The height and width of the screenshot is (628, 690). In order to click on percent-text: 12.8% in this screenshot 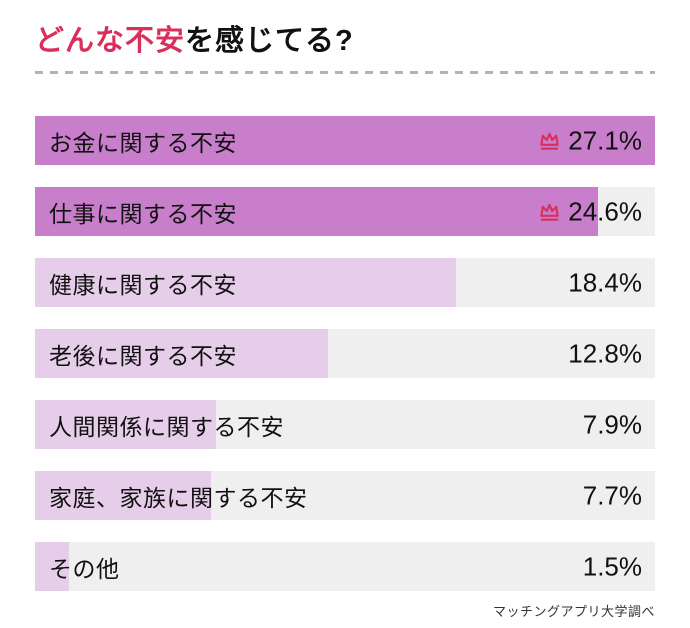, I will do `click(605, 353)`.